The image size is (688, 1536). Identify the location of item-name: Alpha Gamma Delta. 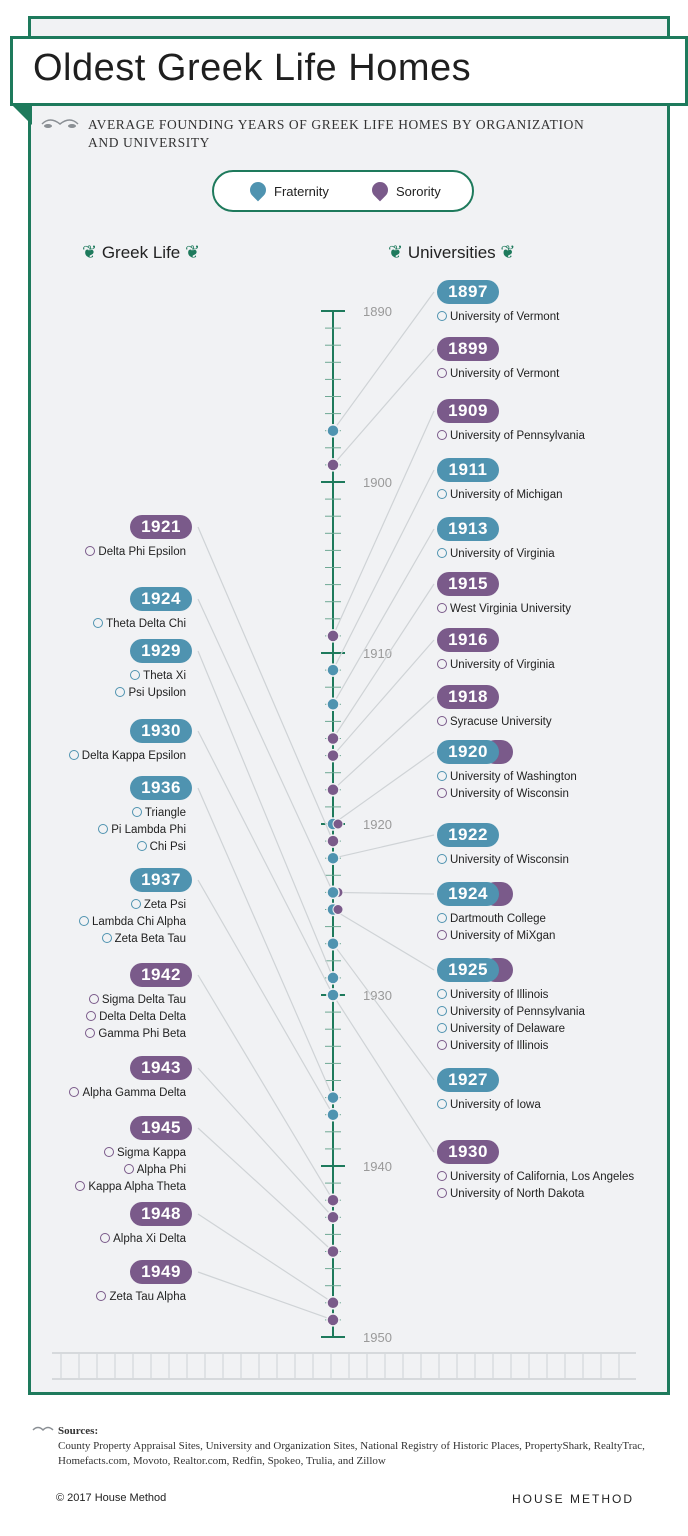
(134, 1093).